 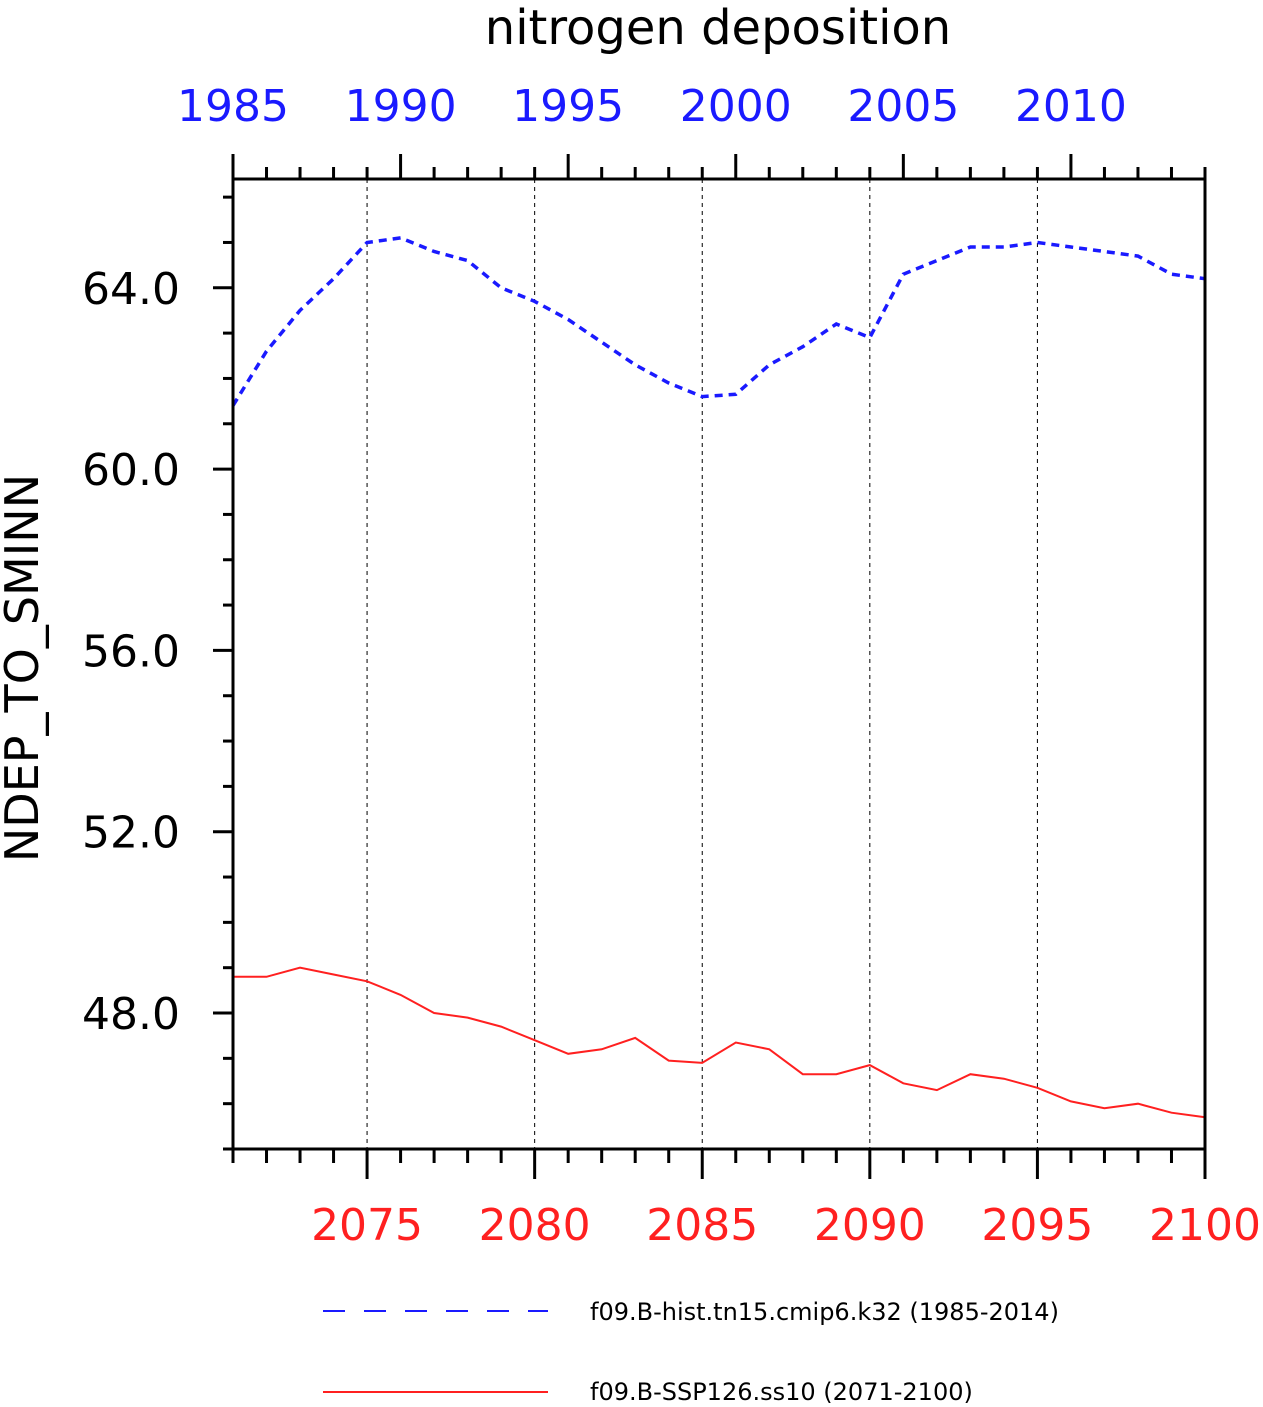 What do you see at coordinates (131, 833) in the screenshot?
I see `y-tick-label: 52.0` at bounding box center [131, 833].